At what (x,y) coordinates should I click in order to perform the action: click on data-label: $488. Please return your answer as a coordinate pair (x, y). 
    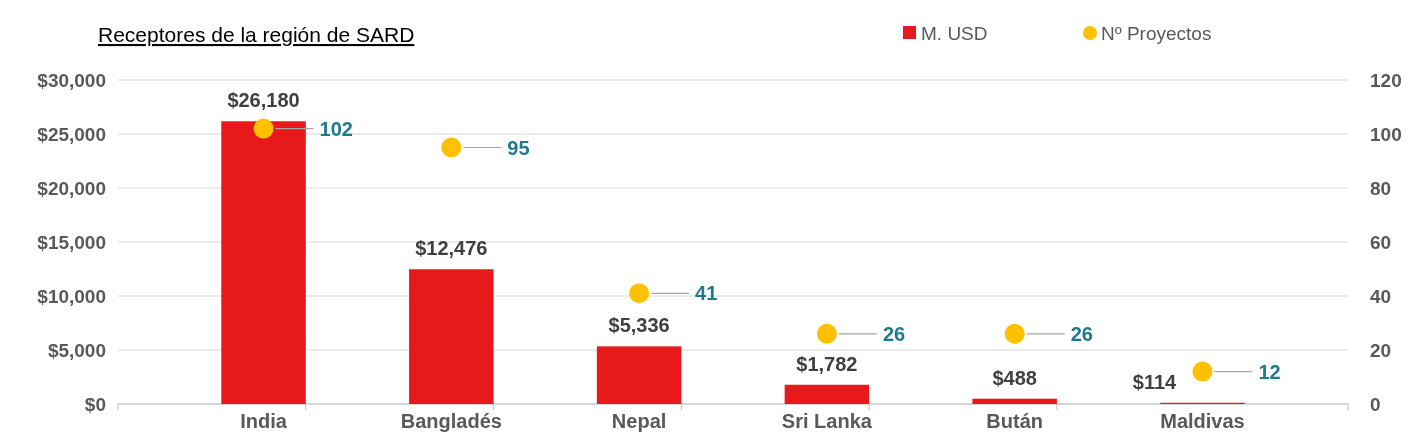
    Looking at the image, I should click on (1014, 377).